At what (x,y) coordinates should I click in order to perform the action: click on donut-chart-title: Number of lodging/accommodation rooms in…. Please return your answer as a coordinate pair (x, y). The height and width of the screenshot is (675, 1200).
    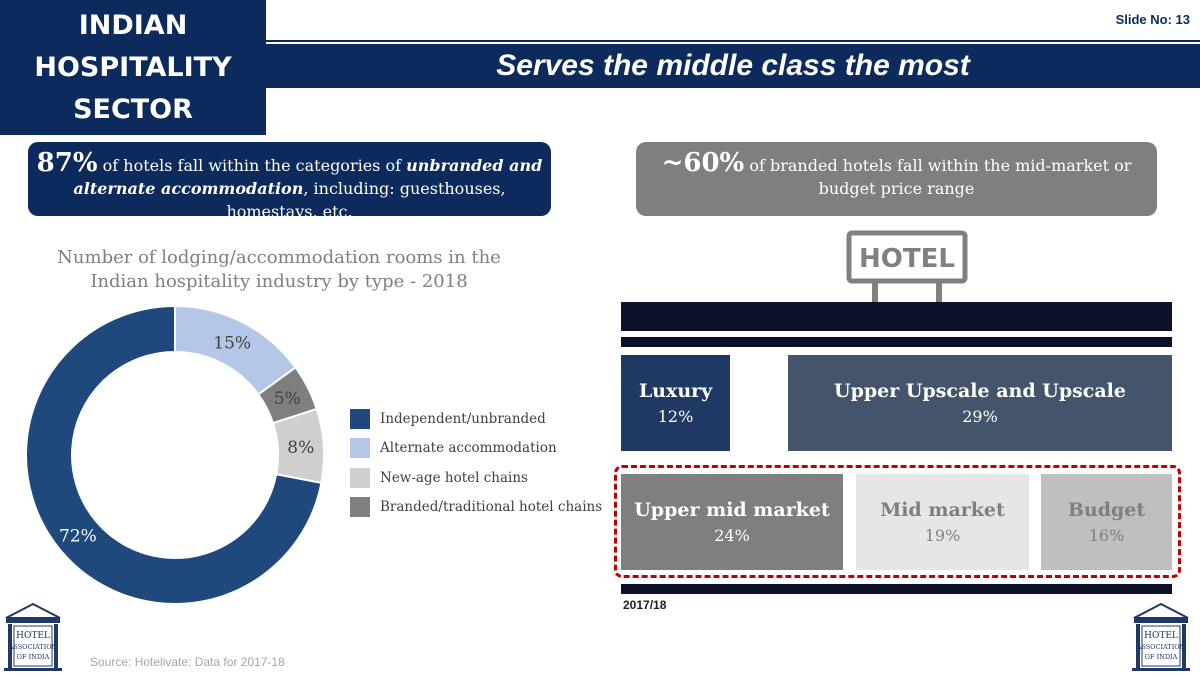
    Looking at the image, I should click on (279, 269).